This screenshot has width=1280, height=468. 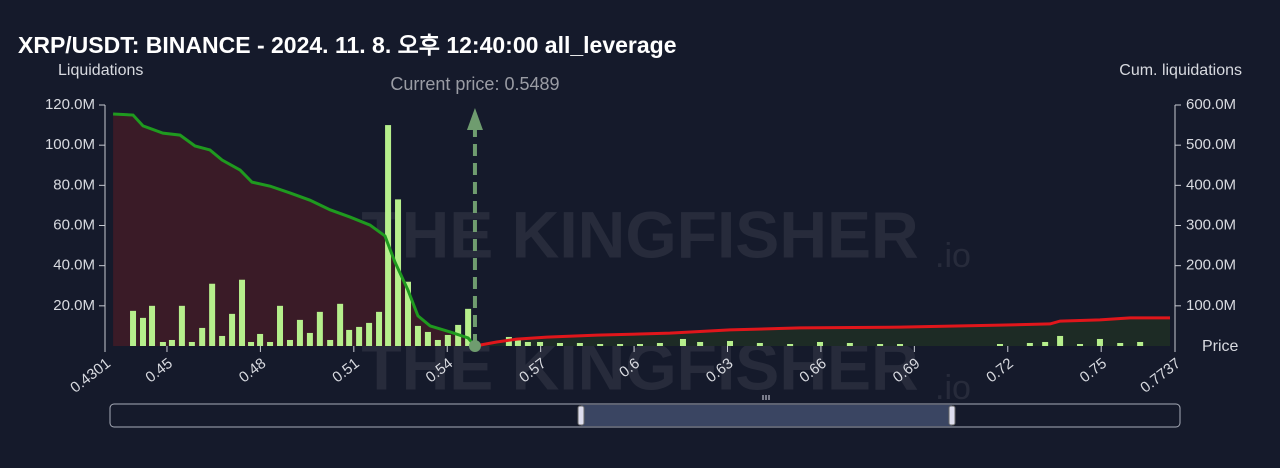 What do you see at coordinates (1211, 104) in the screenshot?
I see `y2-tick-label: 600.0M` at bounding box center [1211, 104].